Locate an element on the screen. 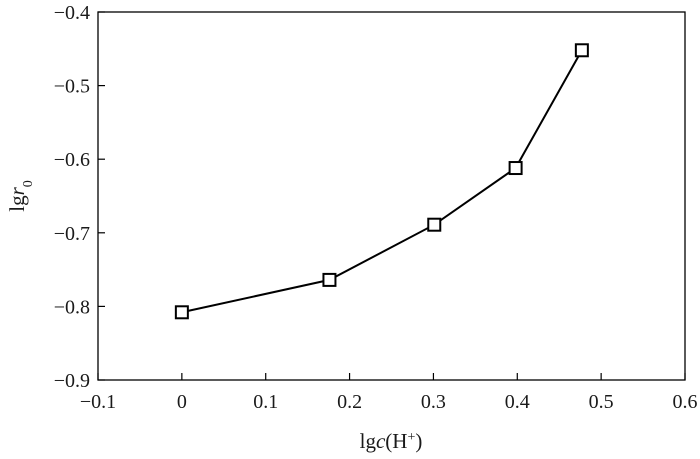 The image size is (700, 459). x-tick-label: 0.3 is located at coordinates (433, 402).